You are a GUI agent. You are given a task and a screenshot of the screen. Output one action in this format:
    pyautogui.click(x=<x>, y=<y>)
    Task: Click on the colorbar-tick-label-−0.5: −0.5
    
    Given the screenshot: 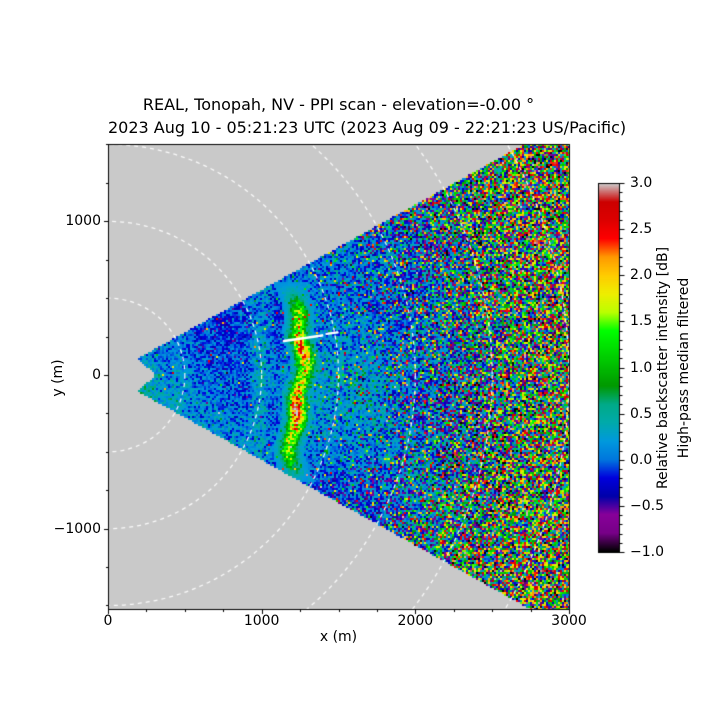 What is the action you would take?
    pyautogui.click(x=647, y=505)
    